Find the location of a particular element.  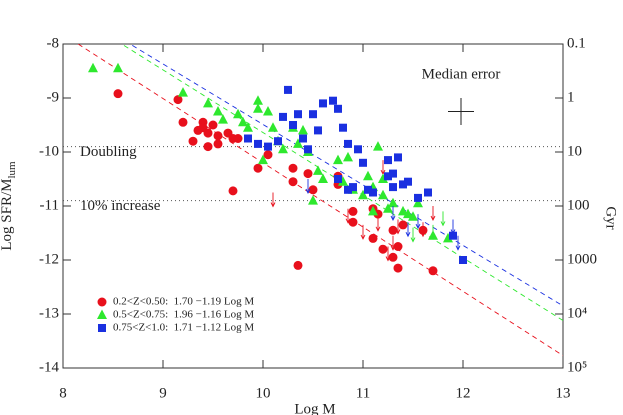

y-axis-label: Log SFR/Mlum is located at coordinates (9, 206).